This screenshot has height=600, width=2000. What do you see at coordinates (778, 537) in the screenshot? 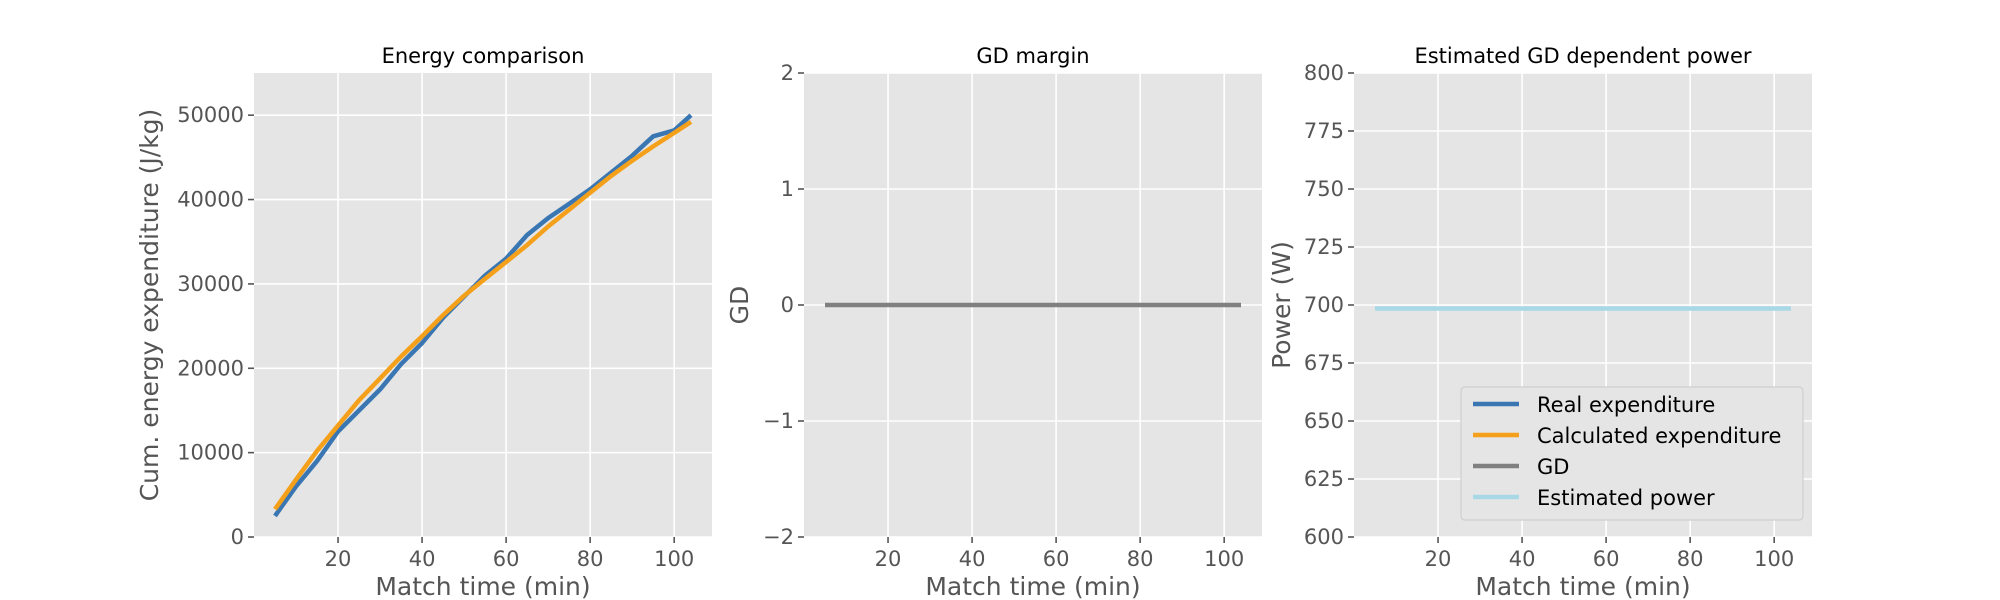
I see `y-tick-label: −2` at bounding box center [778, 537].